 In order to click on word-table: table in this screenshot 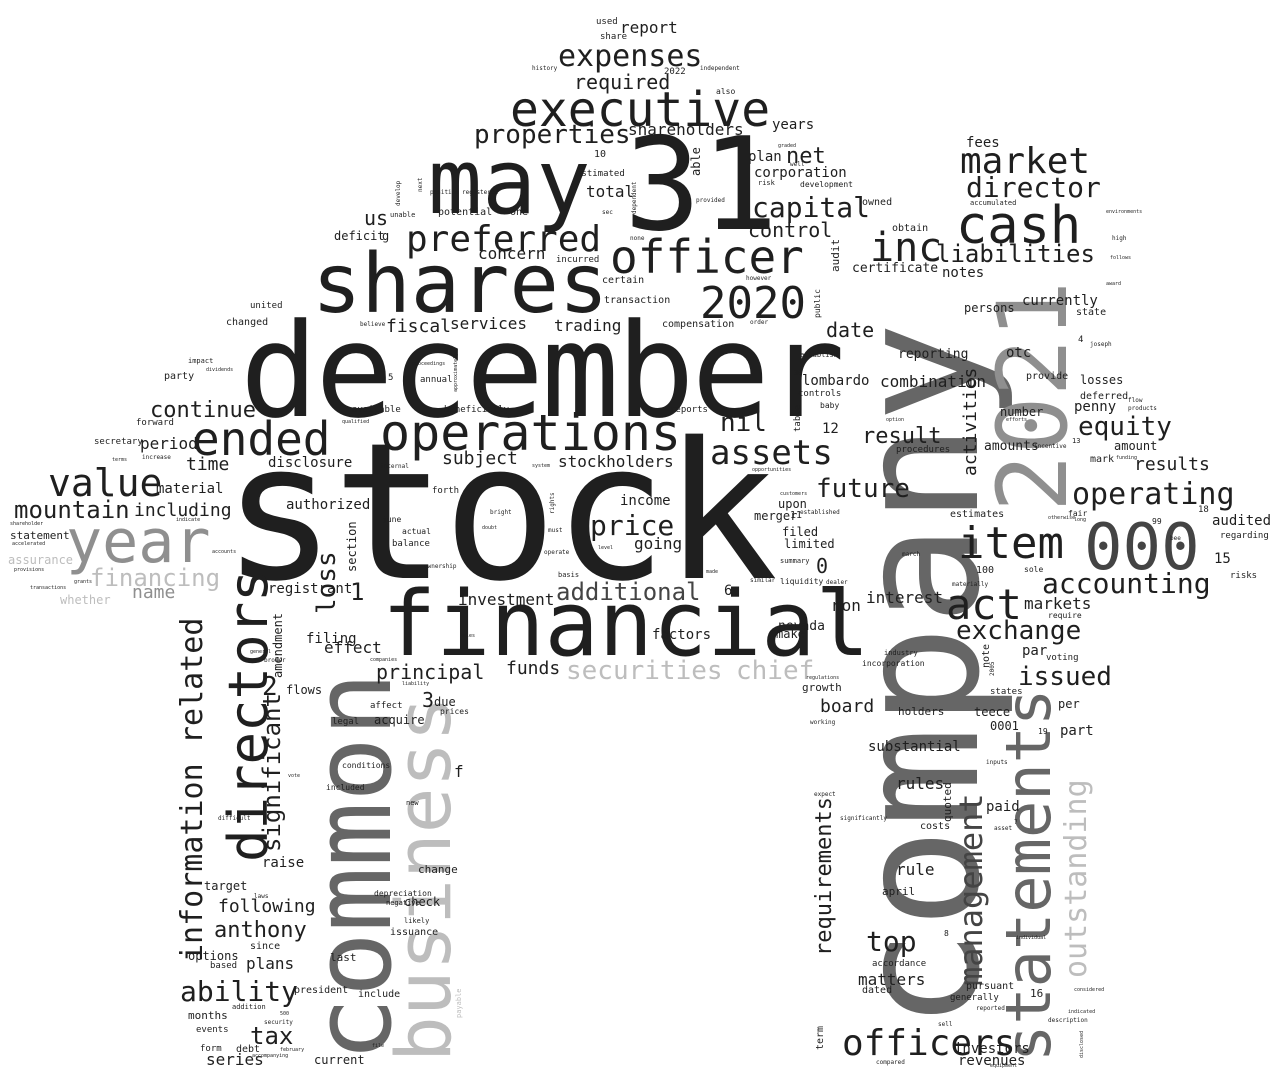, I will do `click(798, 418)`.